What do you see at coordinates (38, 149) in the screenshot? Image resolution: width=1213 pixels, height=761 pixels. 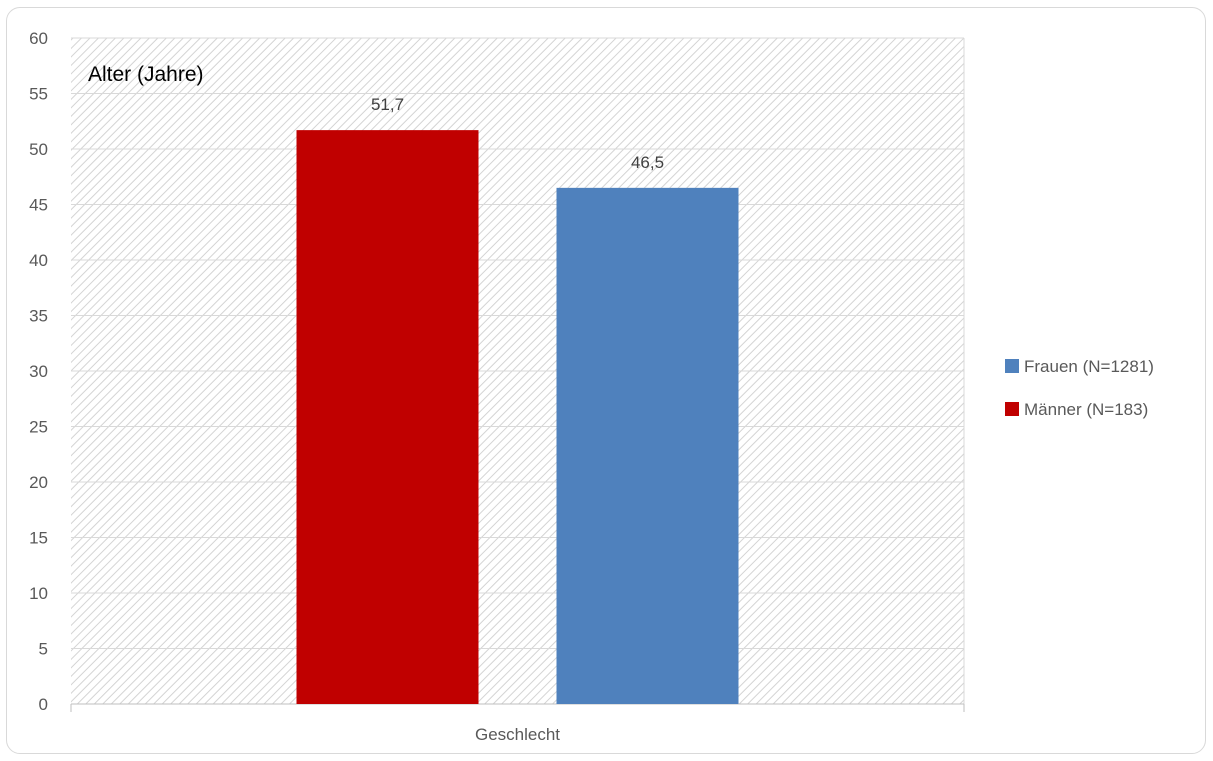 I see `y-tick-label: 50` at bounding box center [38, 149].